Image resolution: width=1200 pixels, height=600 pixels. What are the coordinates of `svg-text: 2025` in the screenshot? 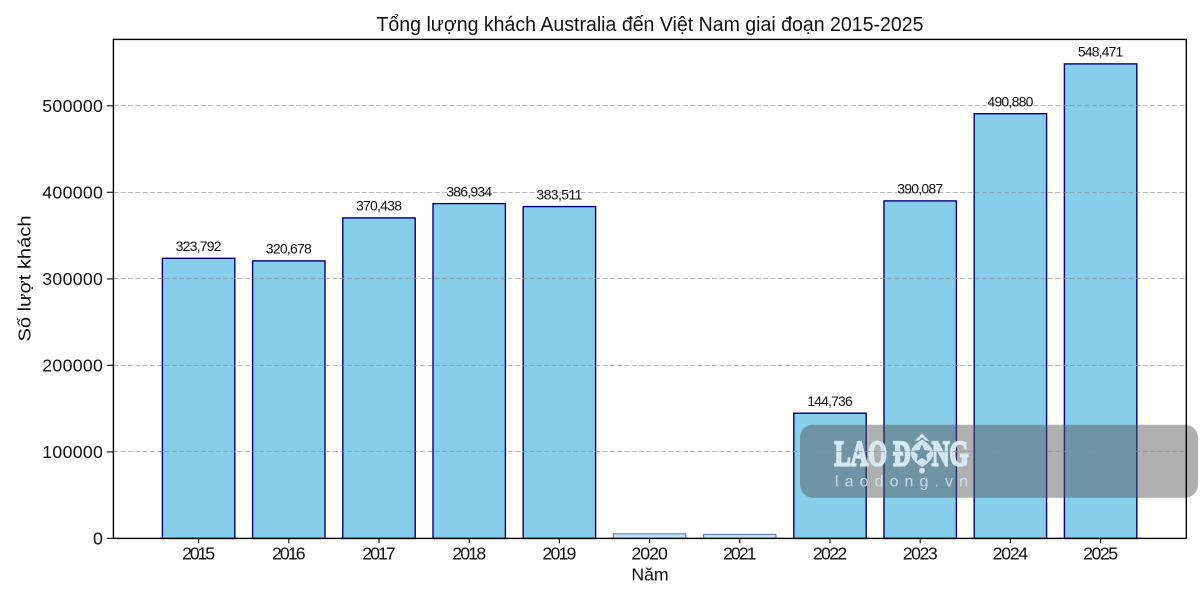 It's located at (1100, 553).